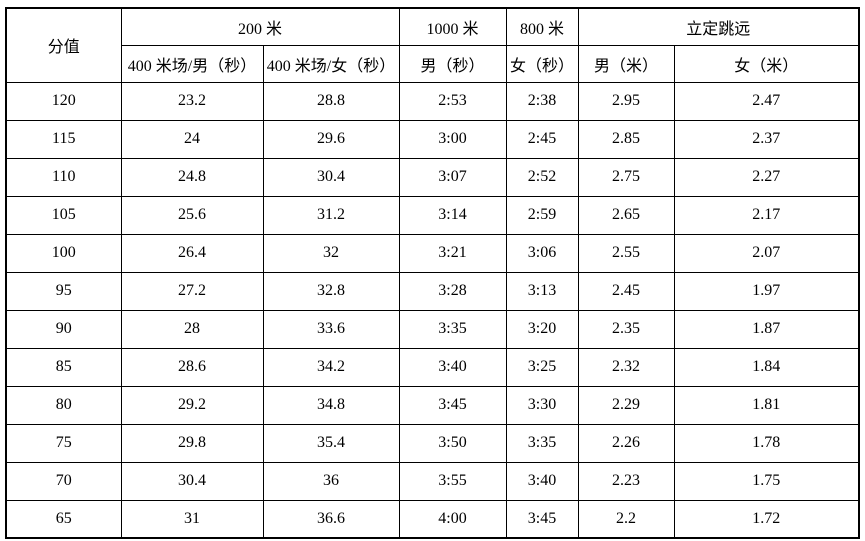 This screenshot has width=865, height=541. I want to click on table-cell: 2.17, so click(766, 215).